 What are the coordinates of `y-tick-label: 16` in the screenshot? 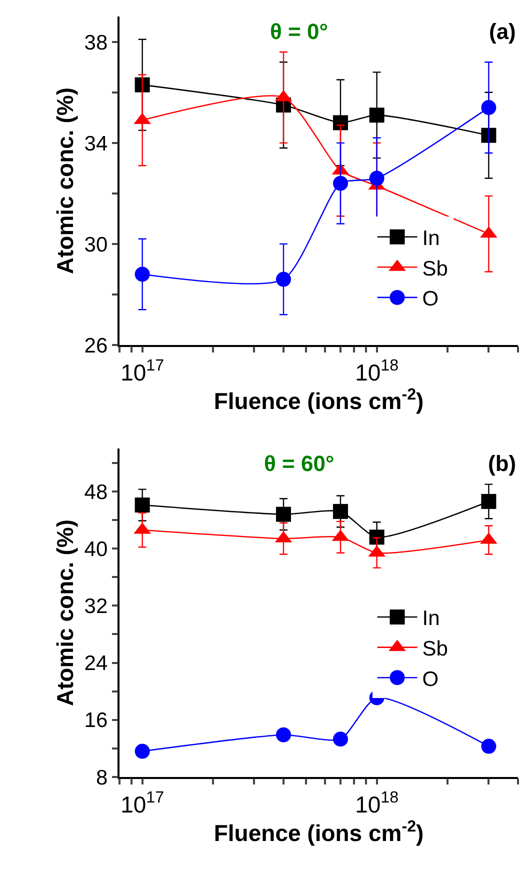 It's located at (96, 720).